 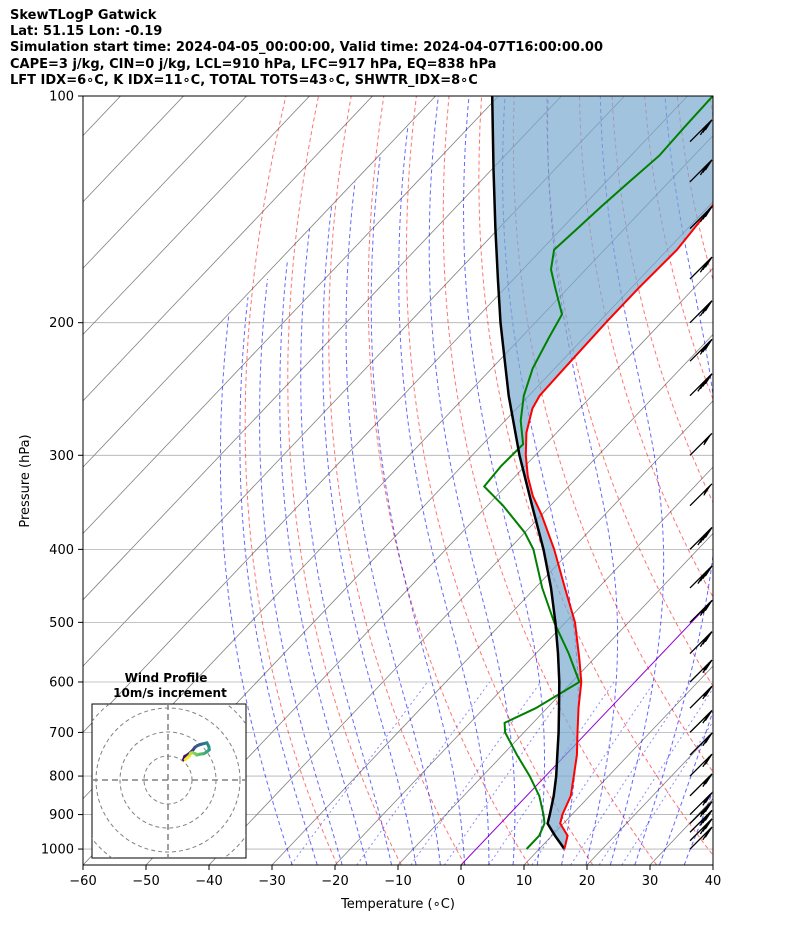 I want to click on y-tick-label: 1000, so click(x=57, y=850).